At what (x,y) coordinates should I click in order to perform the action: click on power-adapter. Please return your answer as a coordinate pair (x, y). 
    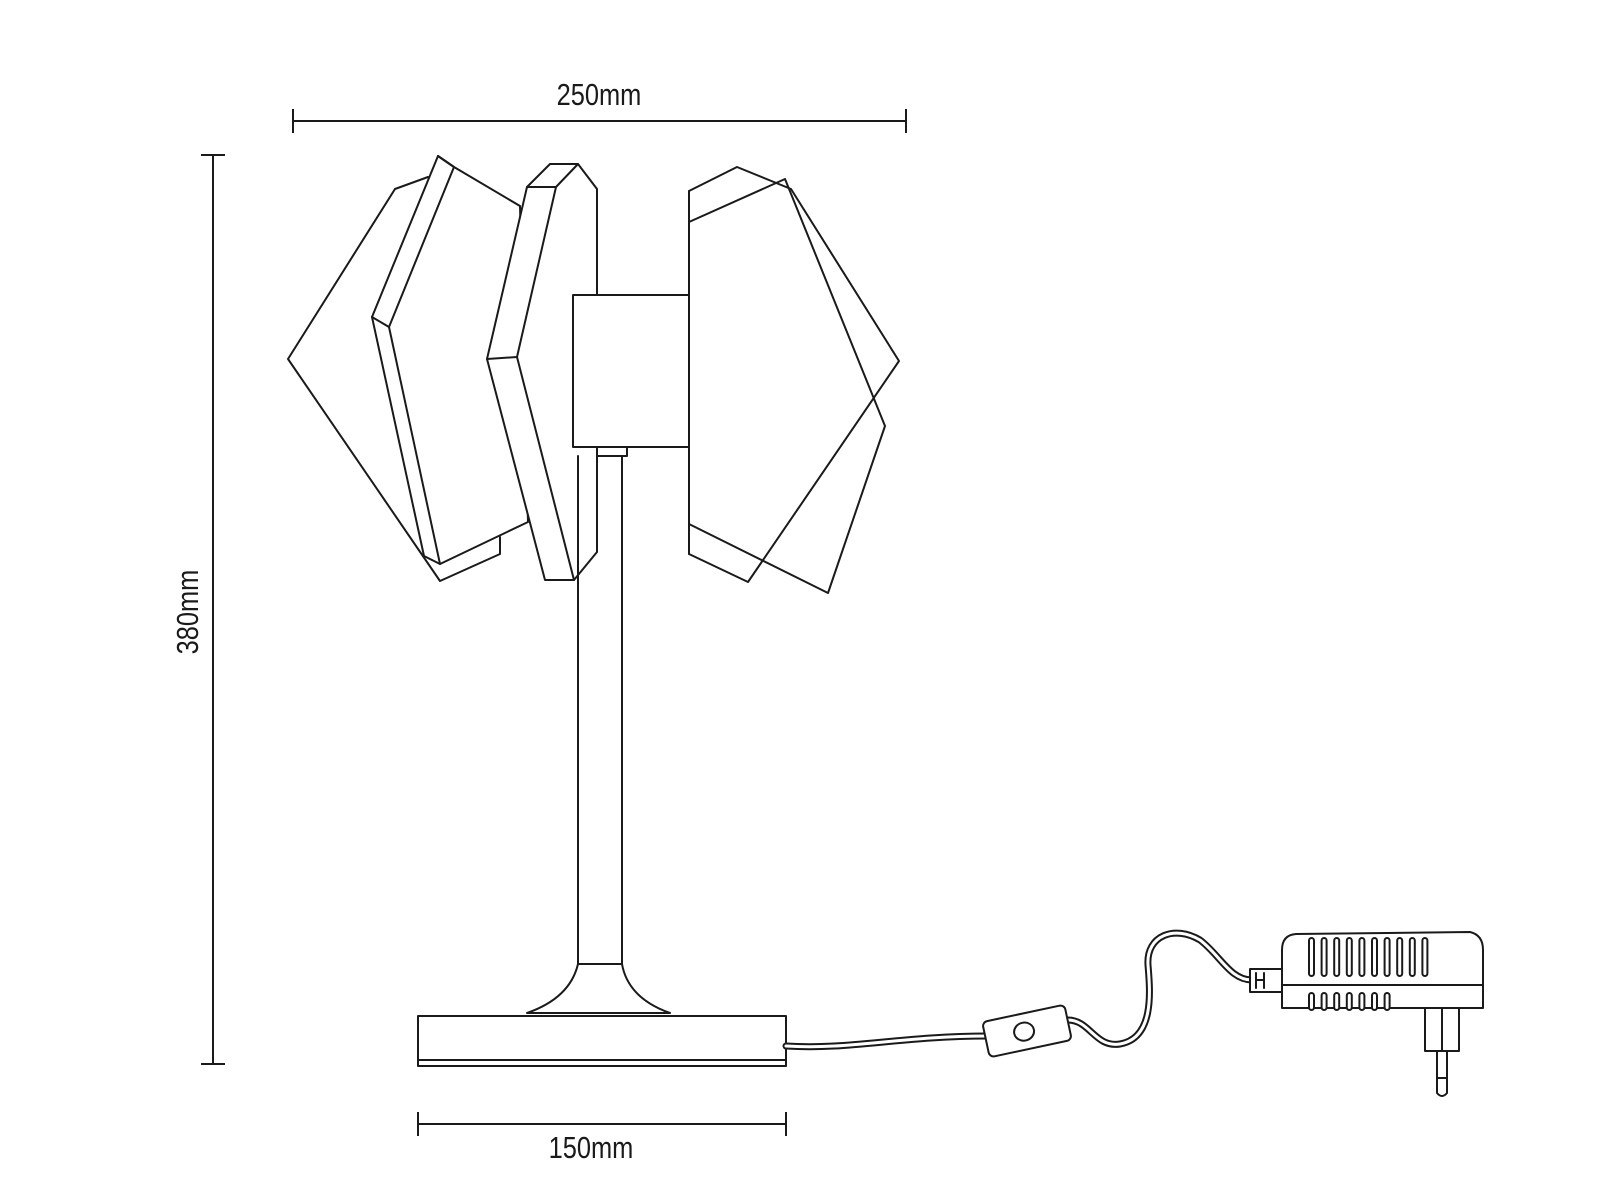
    Looking at the image, I should click on (1366, 1014).